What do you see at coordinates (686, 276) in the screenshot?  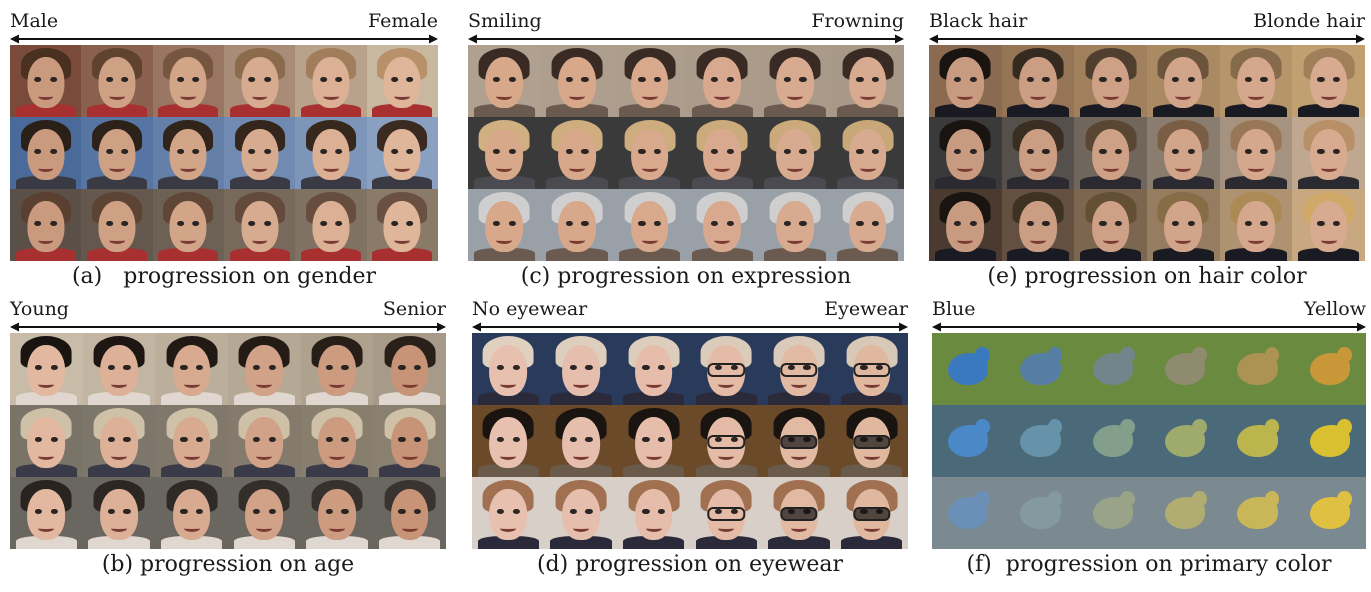 I see `caption: (c) progression on expression` at bounding box center [686, 276].